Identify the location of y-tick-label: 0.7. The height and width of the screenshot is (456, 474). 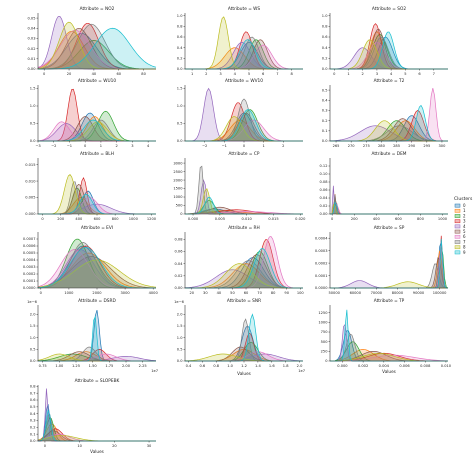
(33, 393).